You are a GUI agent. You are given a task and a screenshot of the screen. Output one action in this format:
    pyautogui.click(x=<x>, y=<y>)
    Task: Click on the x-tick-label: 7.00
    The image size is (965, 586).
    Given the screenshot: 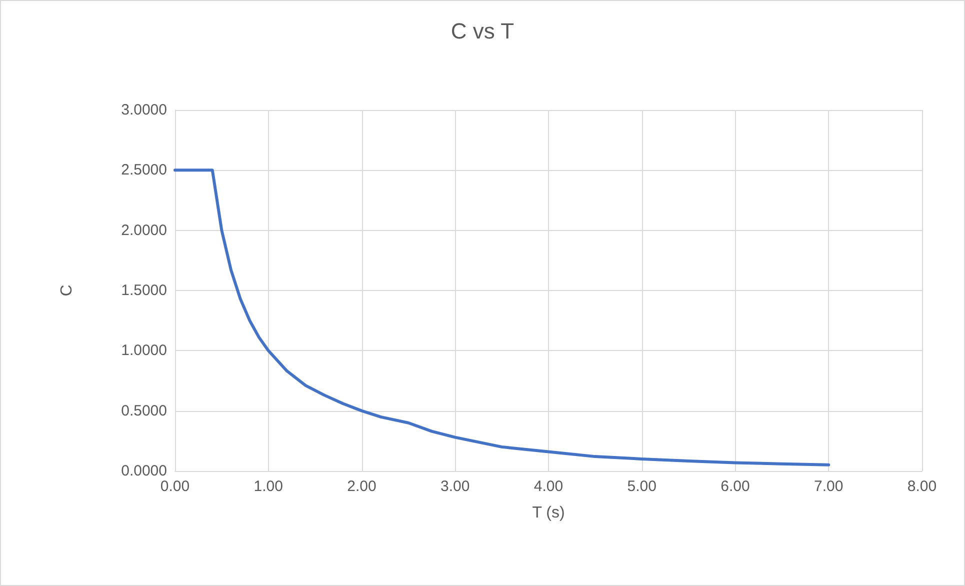 What is the action you would take?
    pyautogui.click(x=829, y=486)
    